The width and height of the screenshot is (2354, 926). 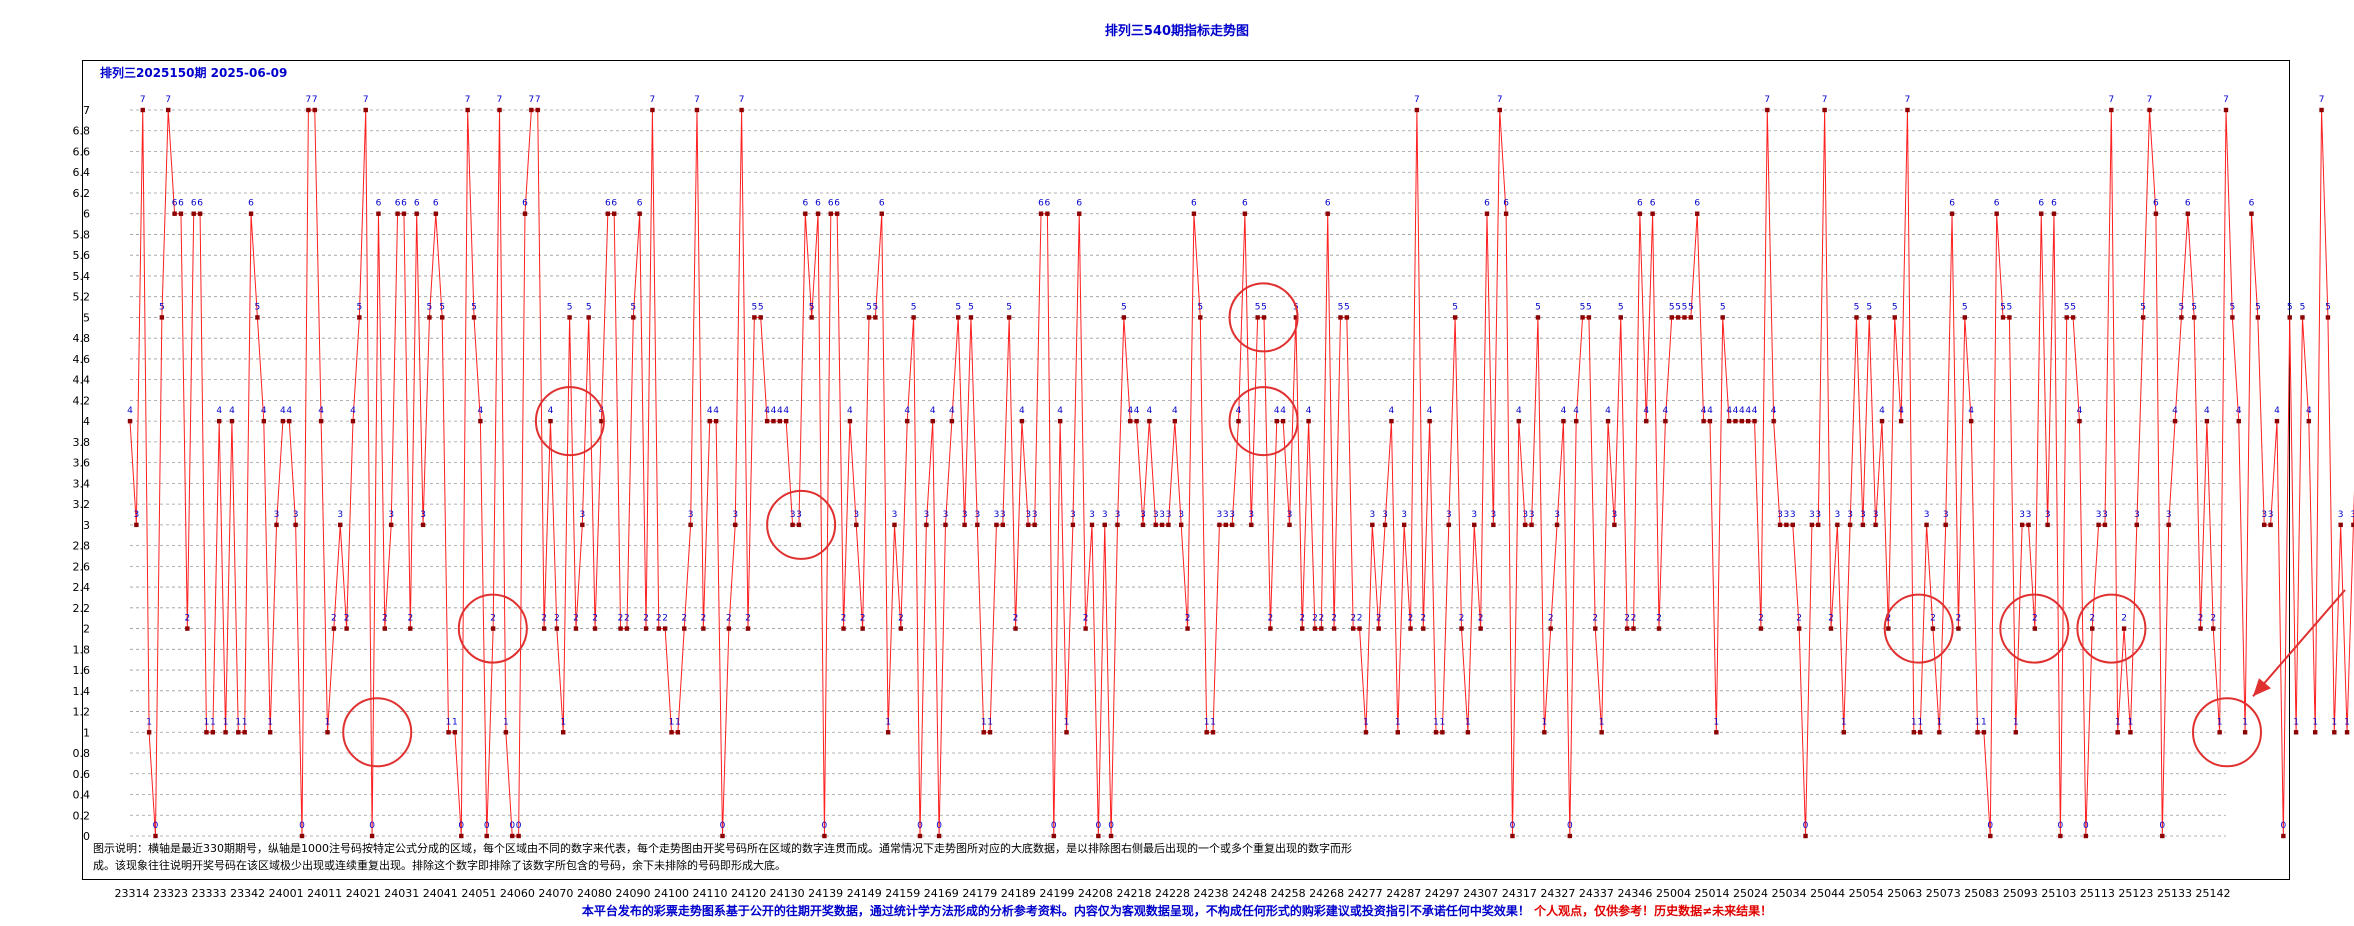 I want to click on x-tick-label: 24001, so click(x=286, y=893).